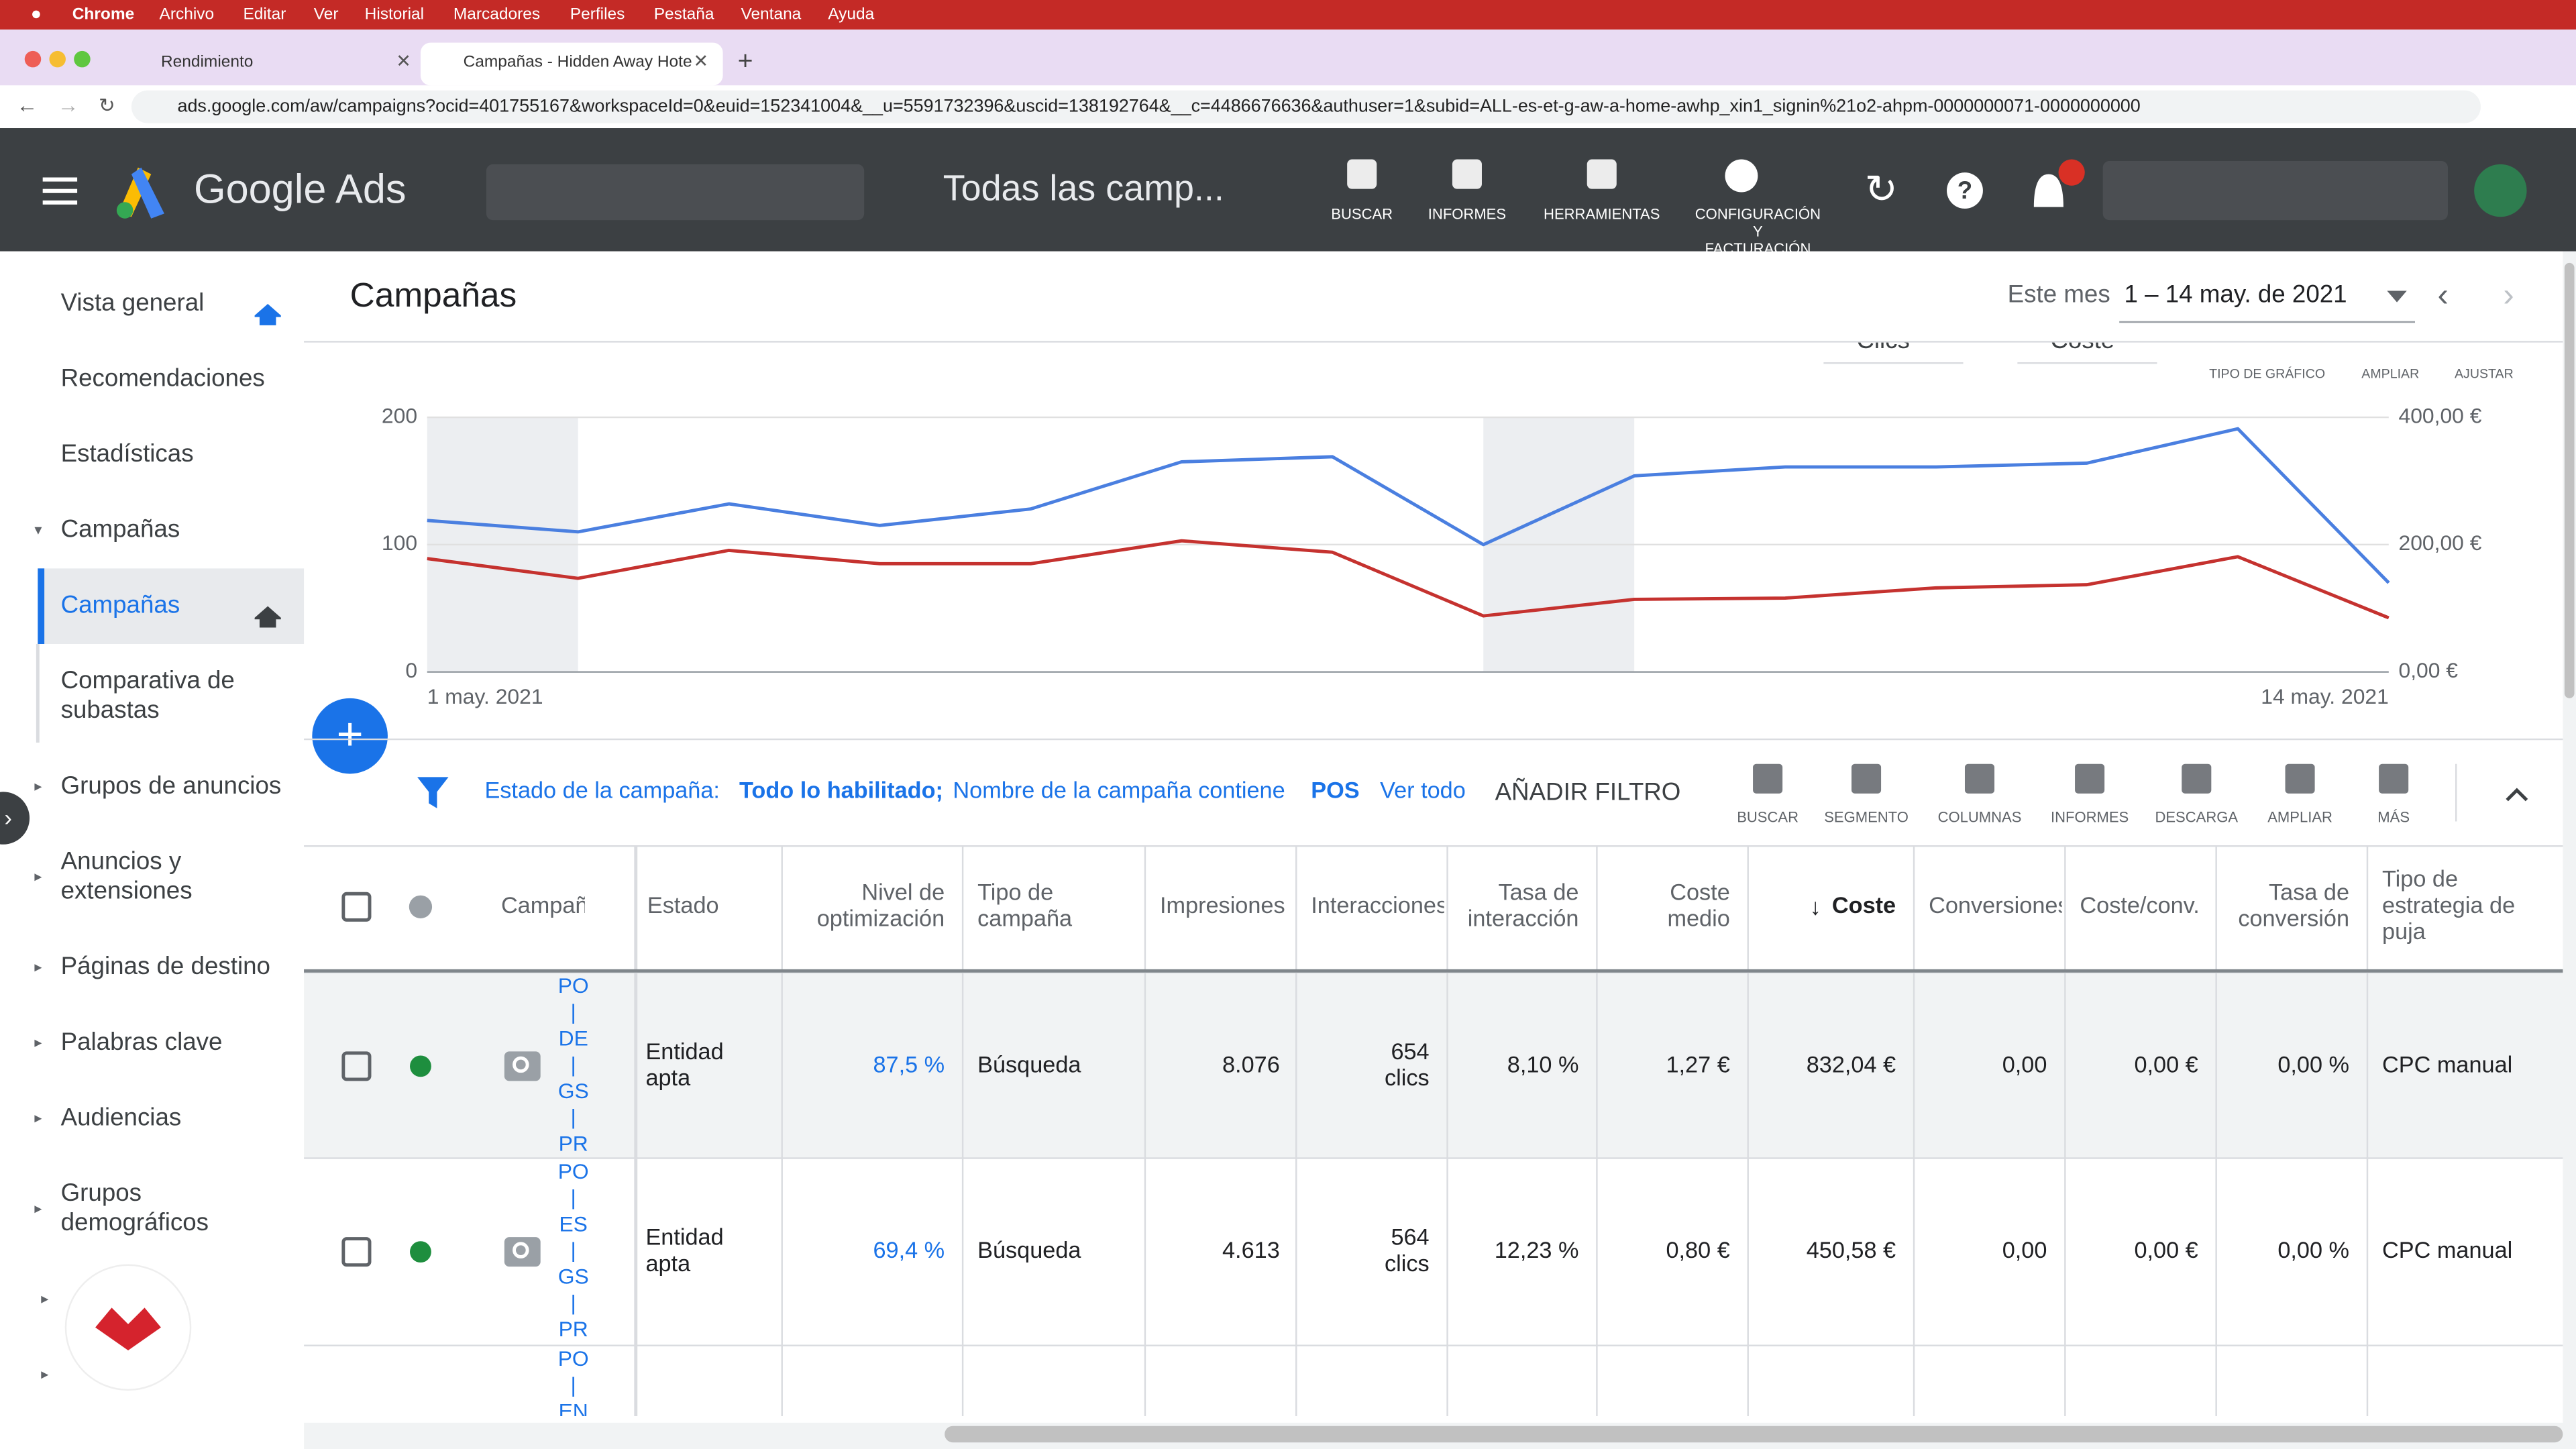 The width and height of the screenshot is (2576, 1449). Describe the element at coordinates (1980, 816) in the screenshot. I see `tool-label: COLUMNAS` at that location.